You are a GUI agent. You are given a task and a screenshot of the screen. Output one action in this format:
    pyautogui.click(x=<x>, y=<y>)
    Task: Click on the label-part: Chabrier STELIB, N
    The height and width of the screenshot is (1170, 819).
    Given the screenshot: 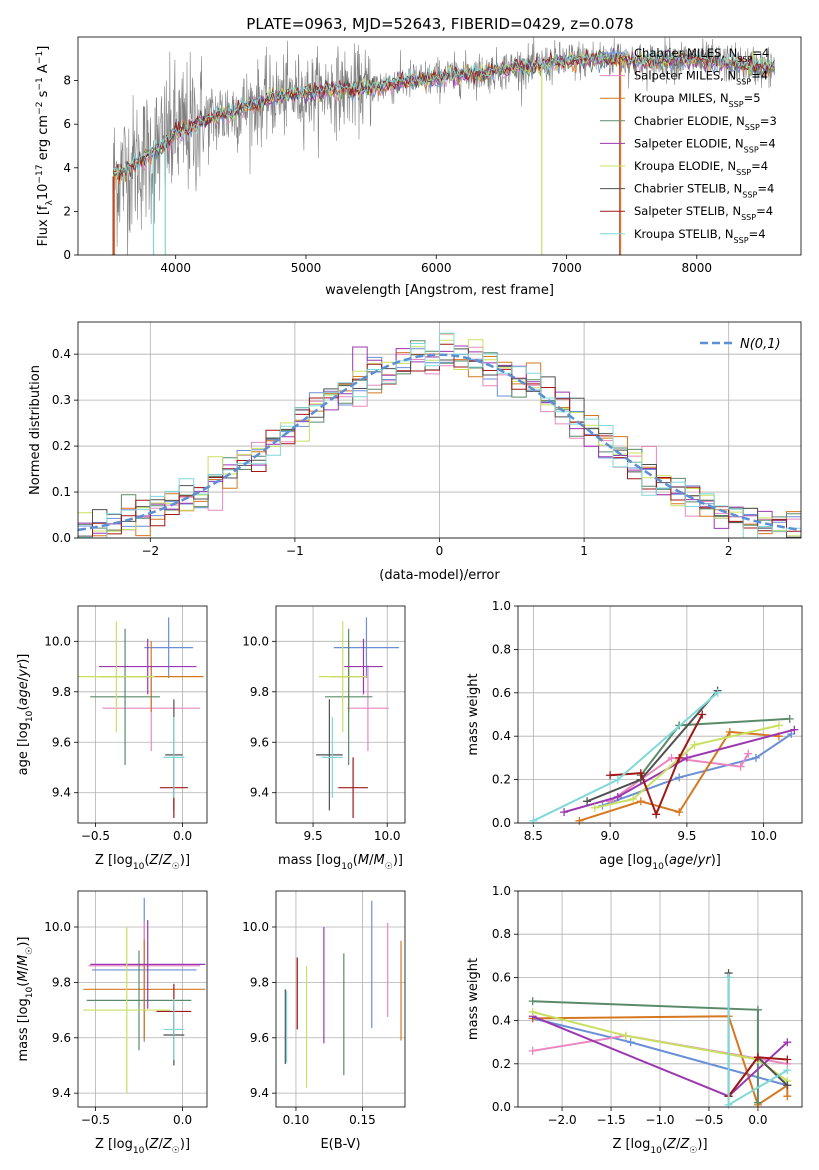 What is the action you would take?
    pyautogui.click(x=688, y=189)
    